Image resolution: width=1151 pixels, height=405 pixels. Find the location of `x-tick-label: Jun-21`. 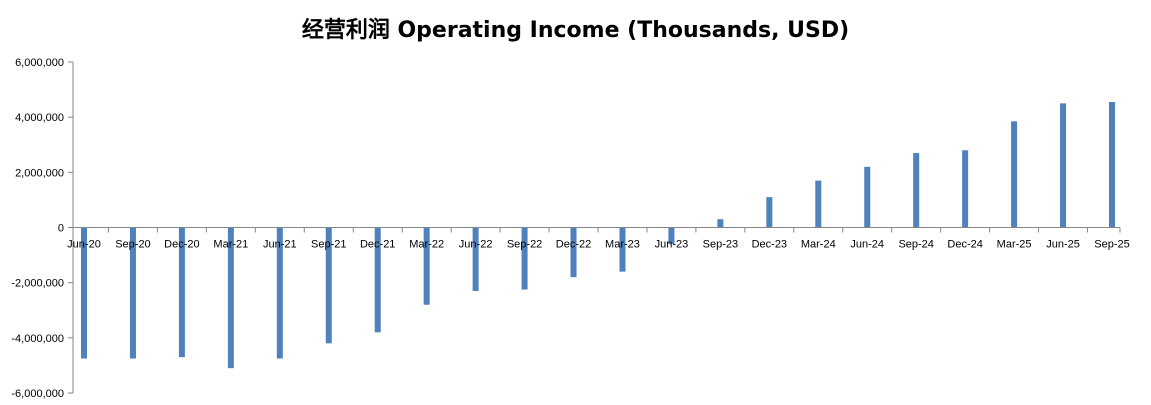

x-tick-label: Jun-21 is located at coordinates (280, 245).